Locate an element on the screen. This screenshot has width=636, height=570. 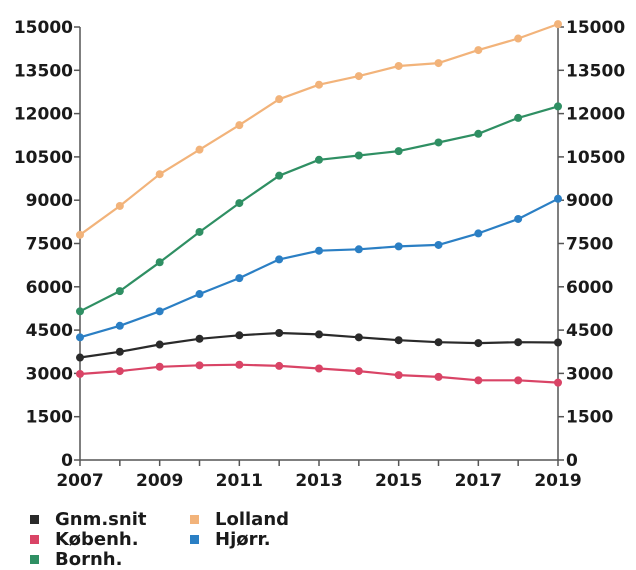
y-tick-label-right: 10500 is located at coordinates (595, 158).